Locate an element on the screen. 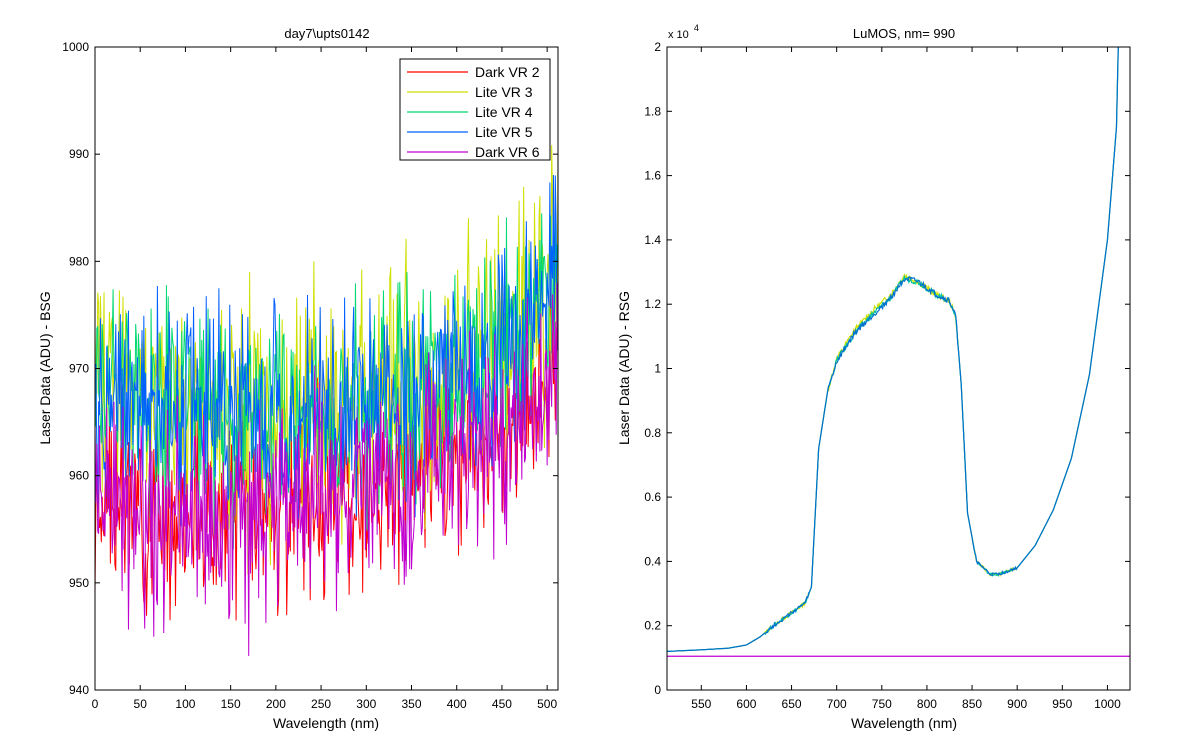 The height and width of the screenshot is (750, 1200). right-x-tick-label: 550 is located at coordinates (701, 704).